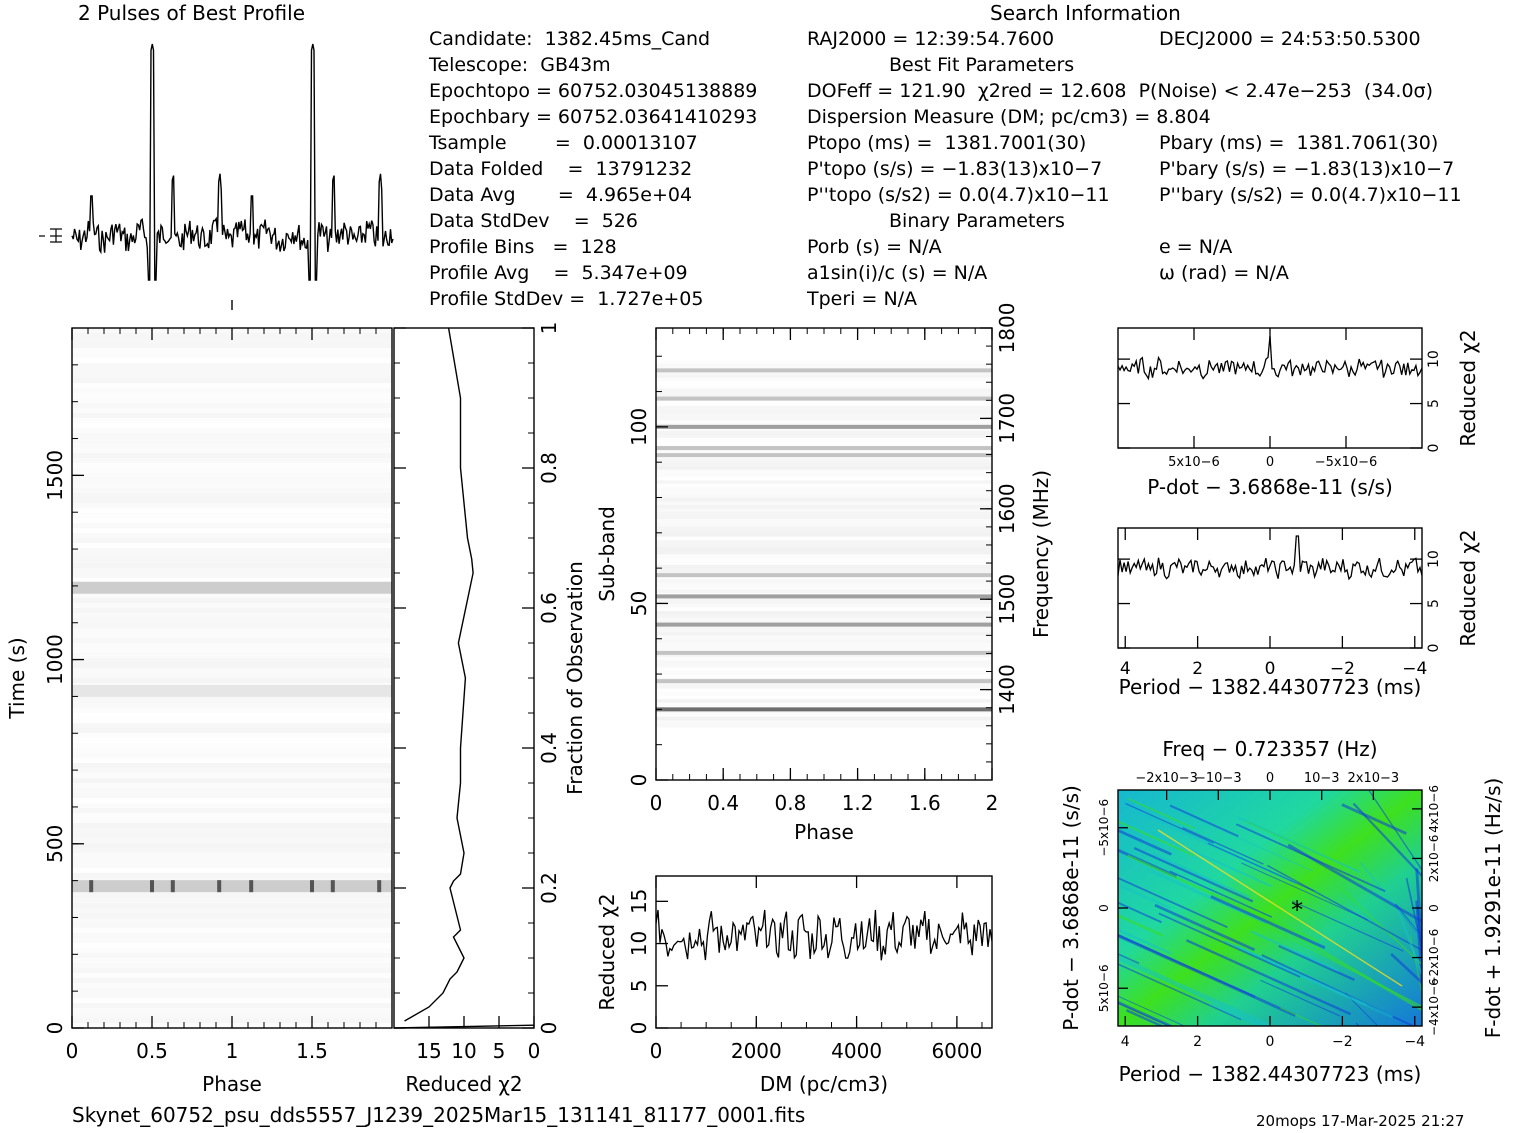 This screenshot has height=1133, width=1517. I want to click on subband-xtick: 2, so click(992, 803).